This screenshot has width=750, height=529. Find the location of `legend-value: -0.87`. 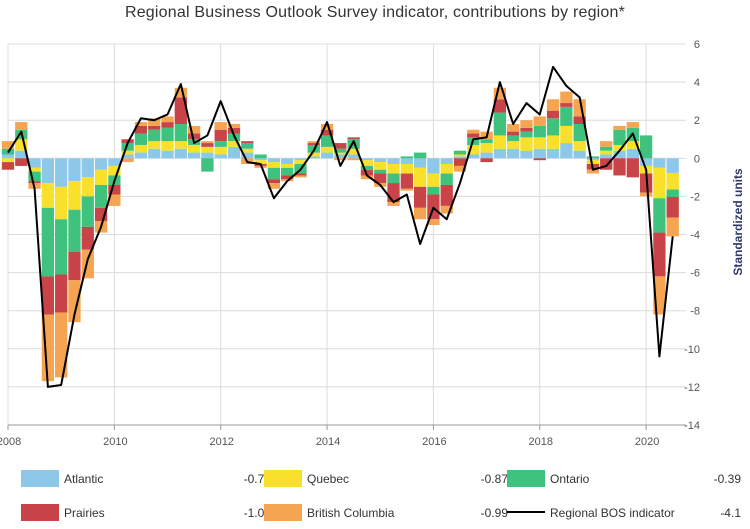

legend-value: -0.87 is located at coordinates (494, 479).